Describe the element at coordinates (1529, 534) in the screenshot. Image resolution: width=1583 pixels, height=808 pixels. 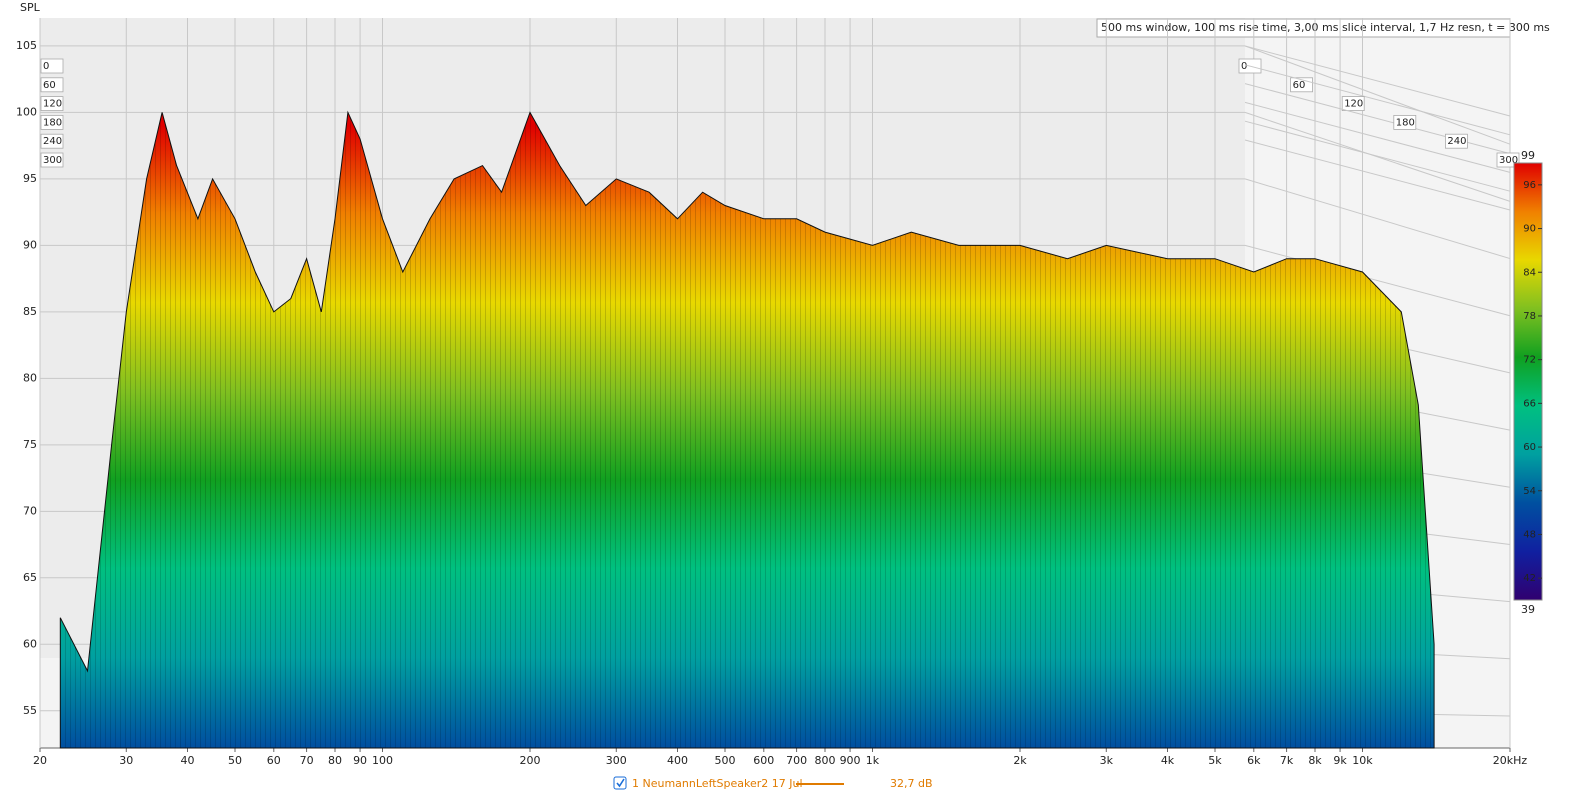
I see `colorbar-tick-label: 48` at that location.